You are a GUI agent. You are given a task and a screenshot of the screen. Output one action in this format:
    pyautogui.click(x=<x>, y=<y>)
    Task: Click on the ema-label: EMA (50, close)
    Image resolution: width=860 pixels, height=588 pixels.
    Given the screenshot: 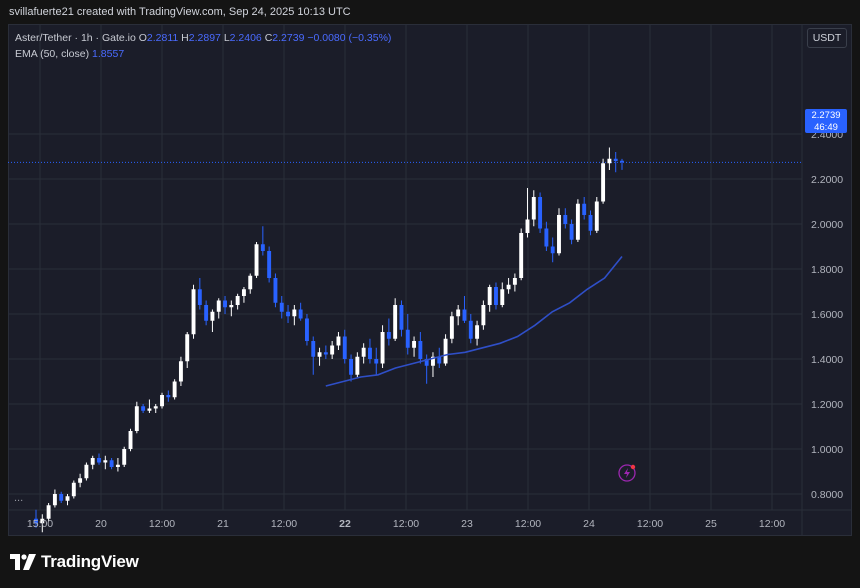 What is the action you would take?
    pyautogui.click(x=52, y=54)
    